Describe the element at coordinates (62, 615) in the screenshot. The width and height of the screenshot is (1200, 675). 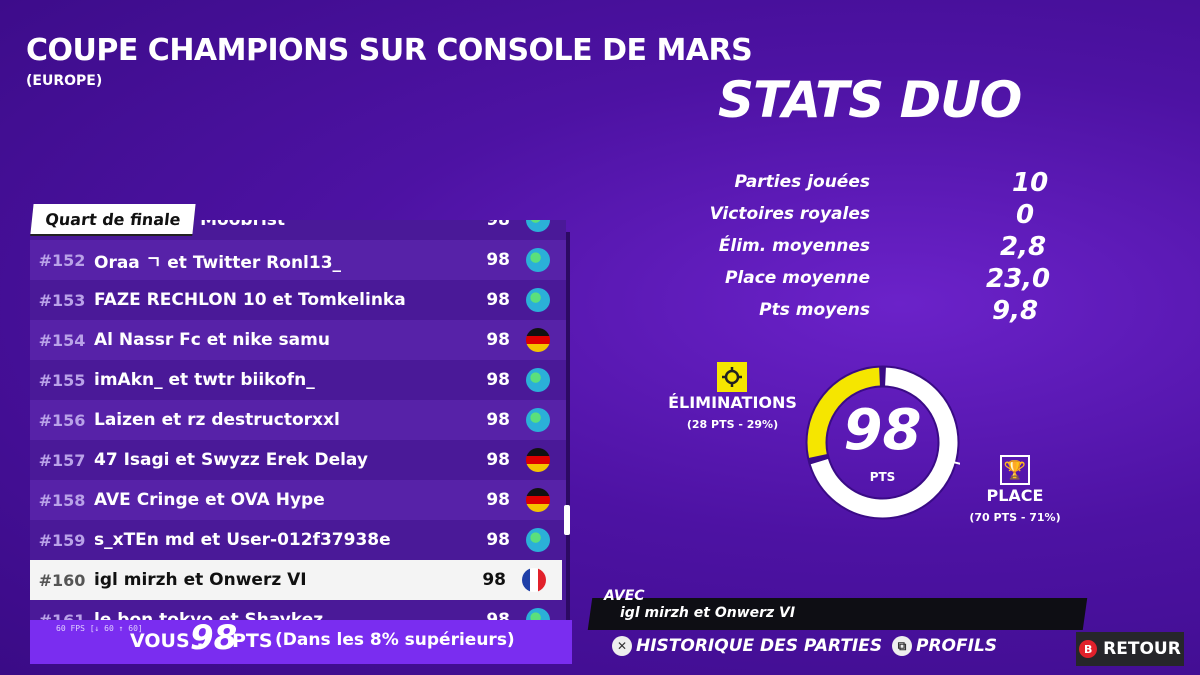
I see `rank: #161` at that location.